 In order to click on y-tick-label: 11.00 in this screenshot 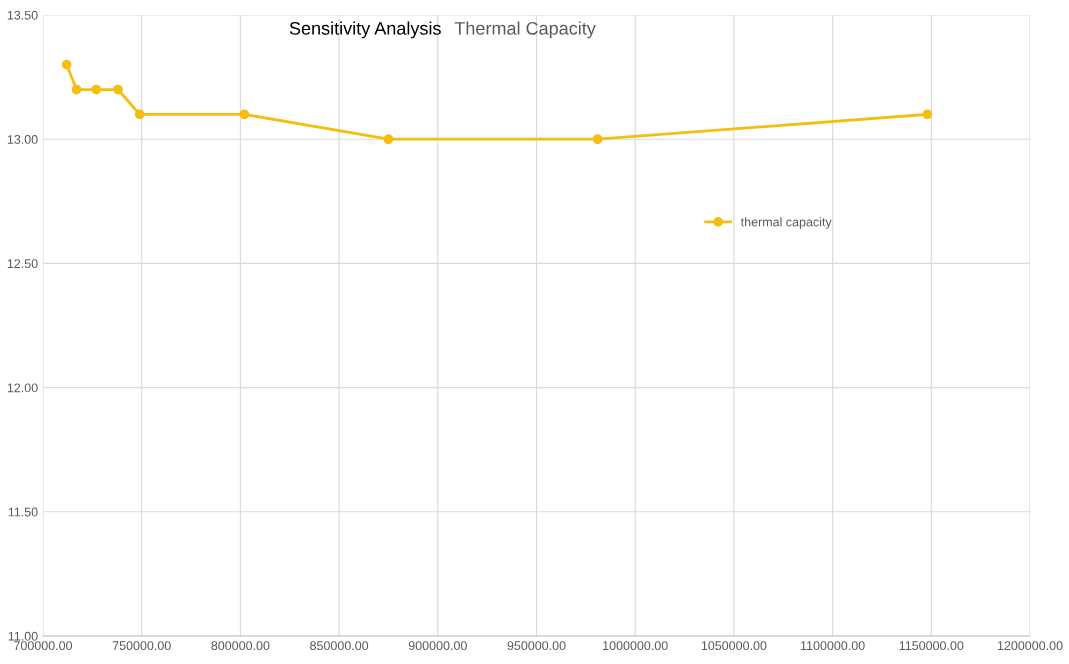, I will do `click(23, 636)`.